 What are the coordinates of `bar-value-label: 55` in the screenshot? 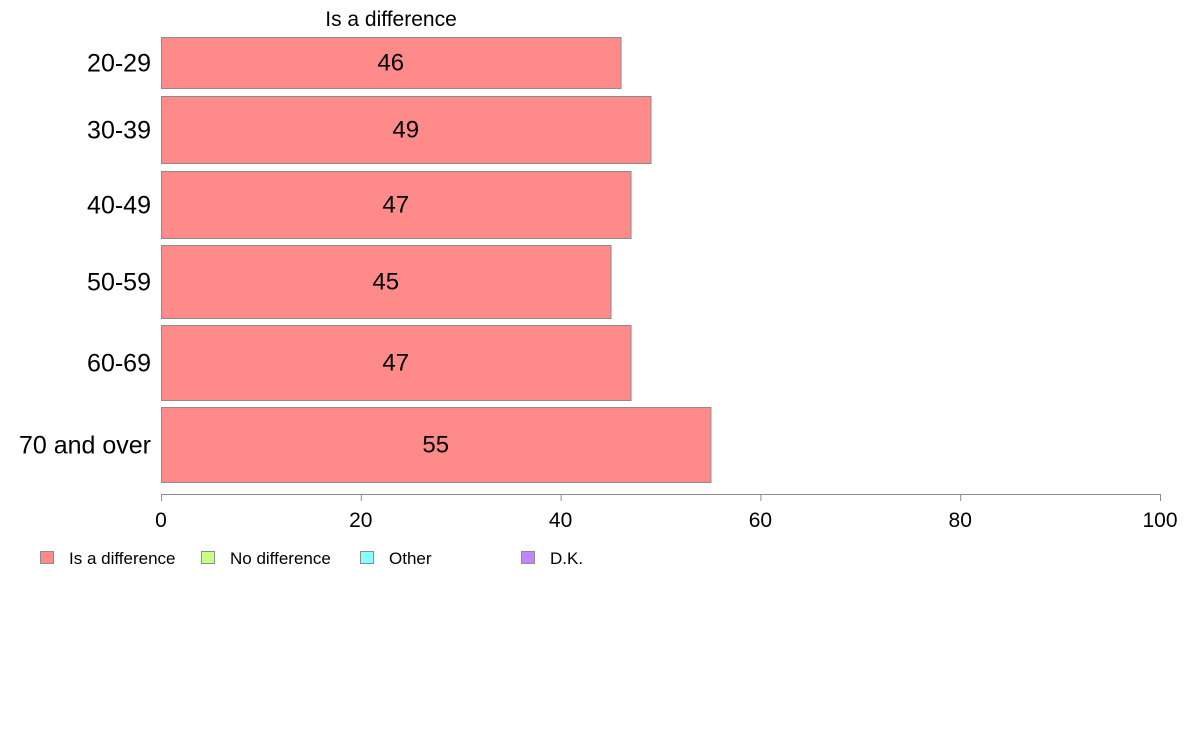 It's located at (435, 445).